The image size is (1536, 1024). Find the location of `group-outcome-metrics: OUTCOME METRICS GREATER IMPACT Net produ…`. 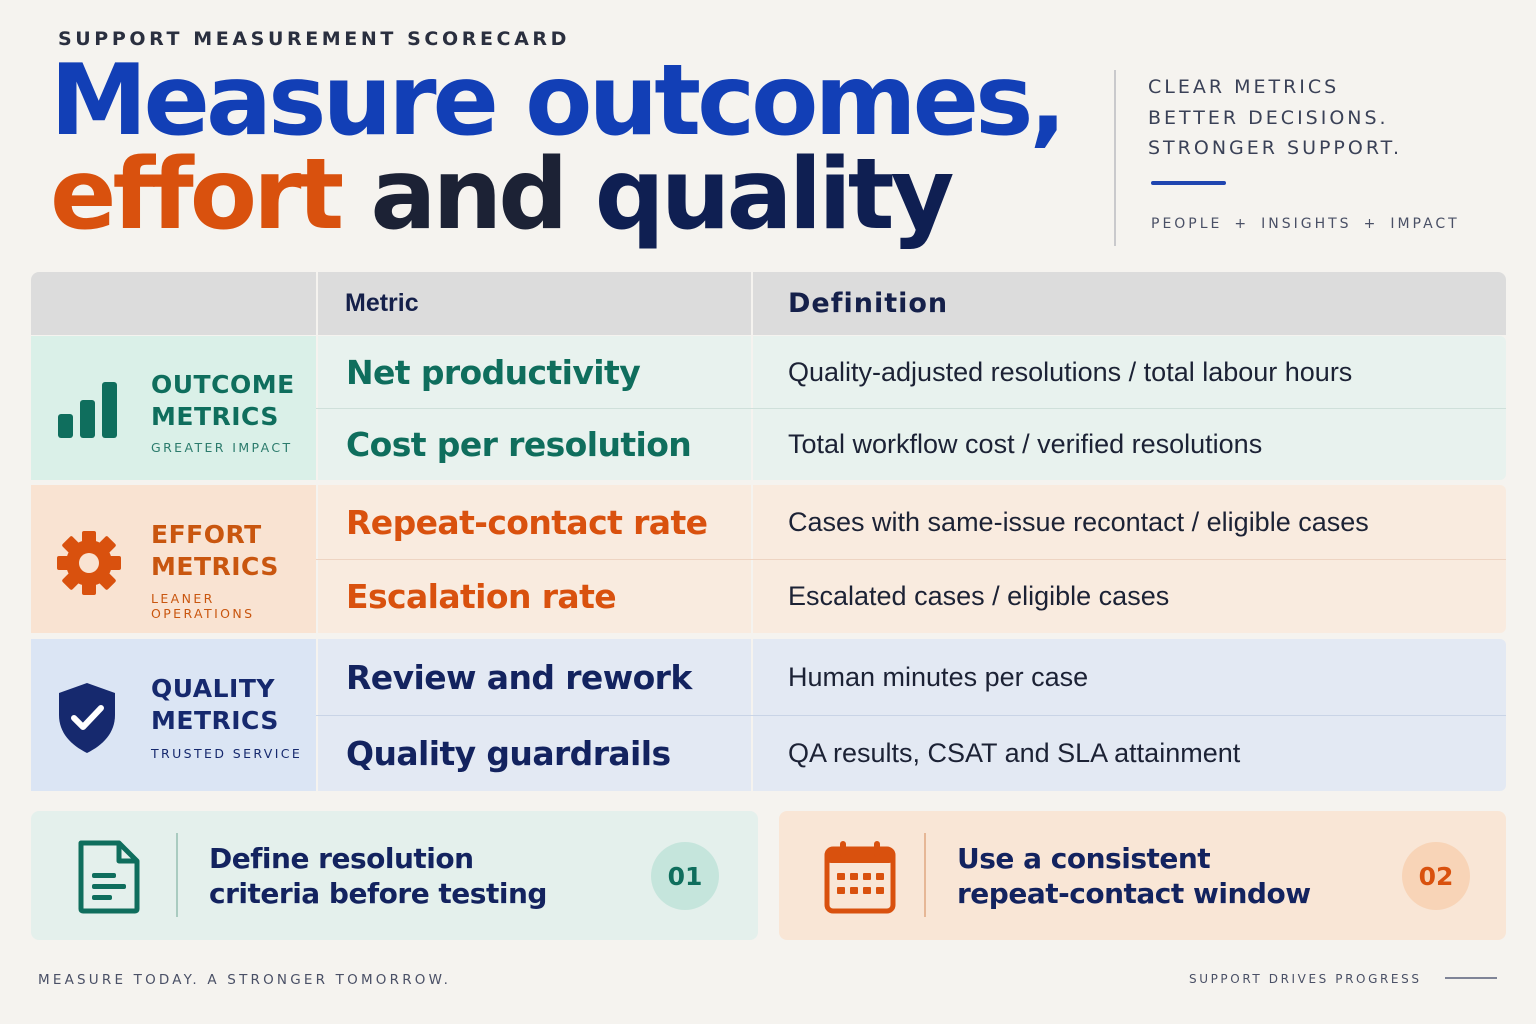

group-outcome-metrics: OUTCOME METRICS GREATER IMPACT Net produ… is located at coordinates (768, 408).